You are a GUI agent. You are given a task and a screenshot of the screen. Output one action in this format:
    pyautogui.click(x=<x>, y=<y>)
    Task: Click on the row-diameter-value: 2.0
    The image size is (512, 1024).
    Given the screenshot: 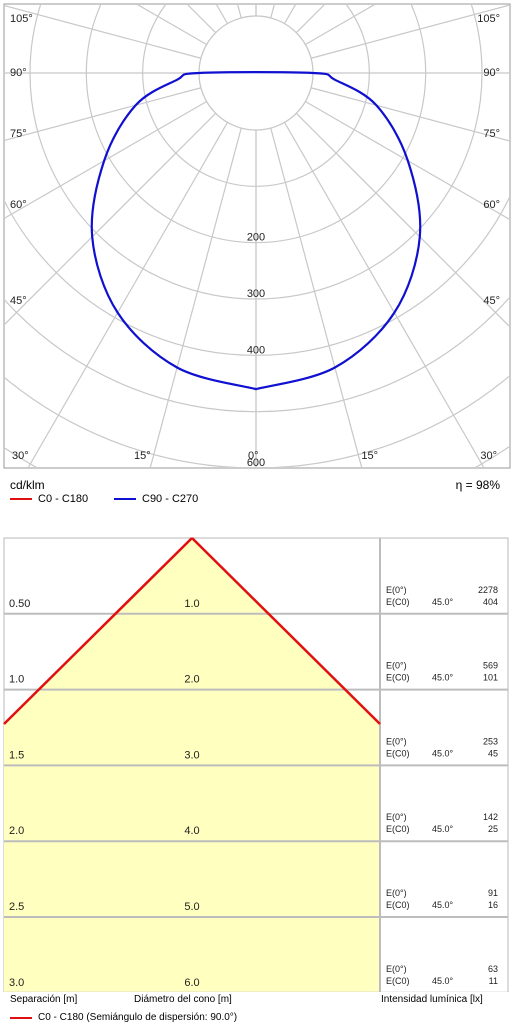 What is the action you would take?
    pyautogui.click(x=191, y=680)
    